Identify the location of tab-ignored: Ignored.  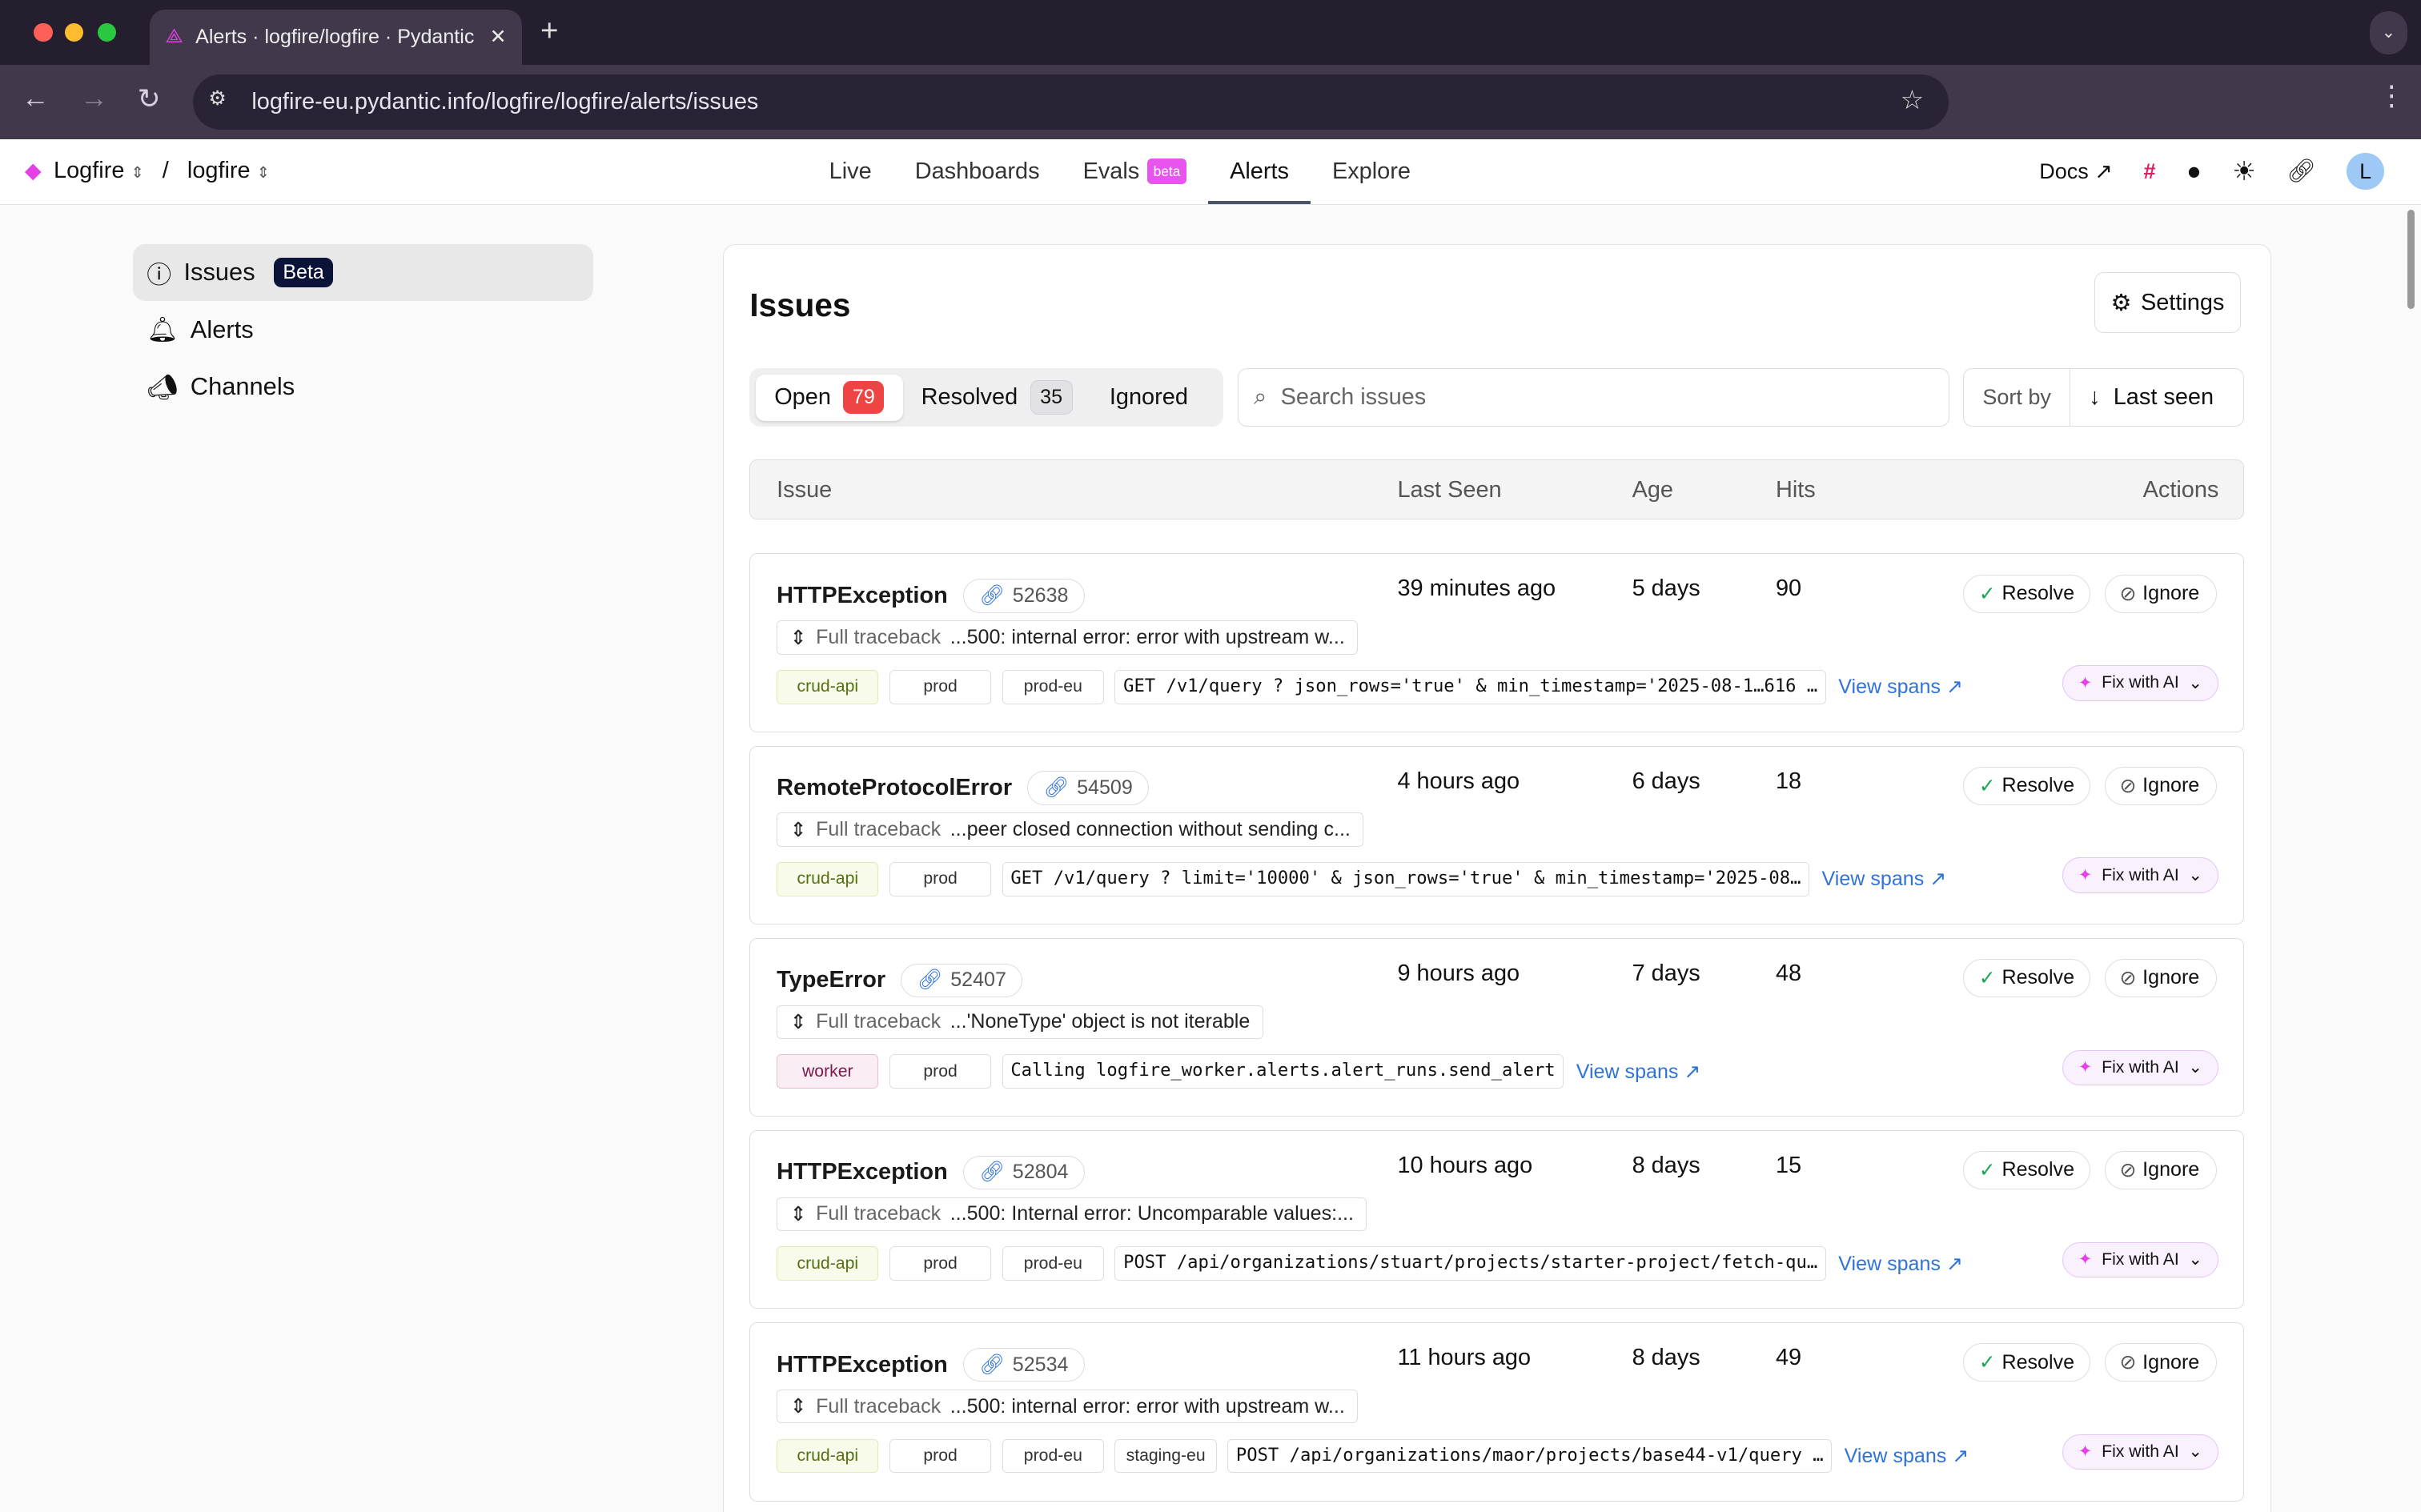
(1148, 397).